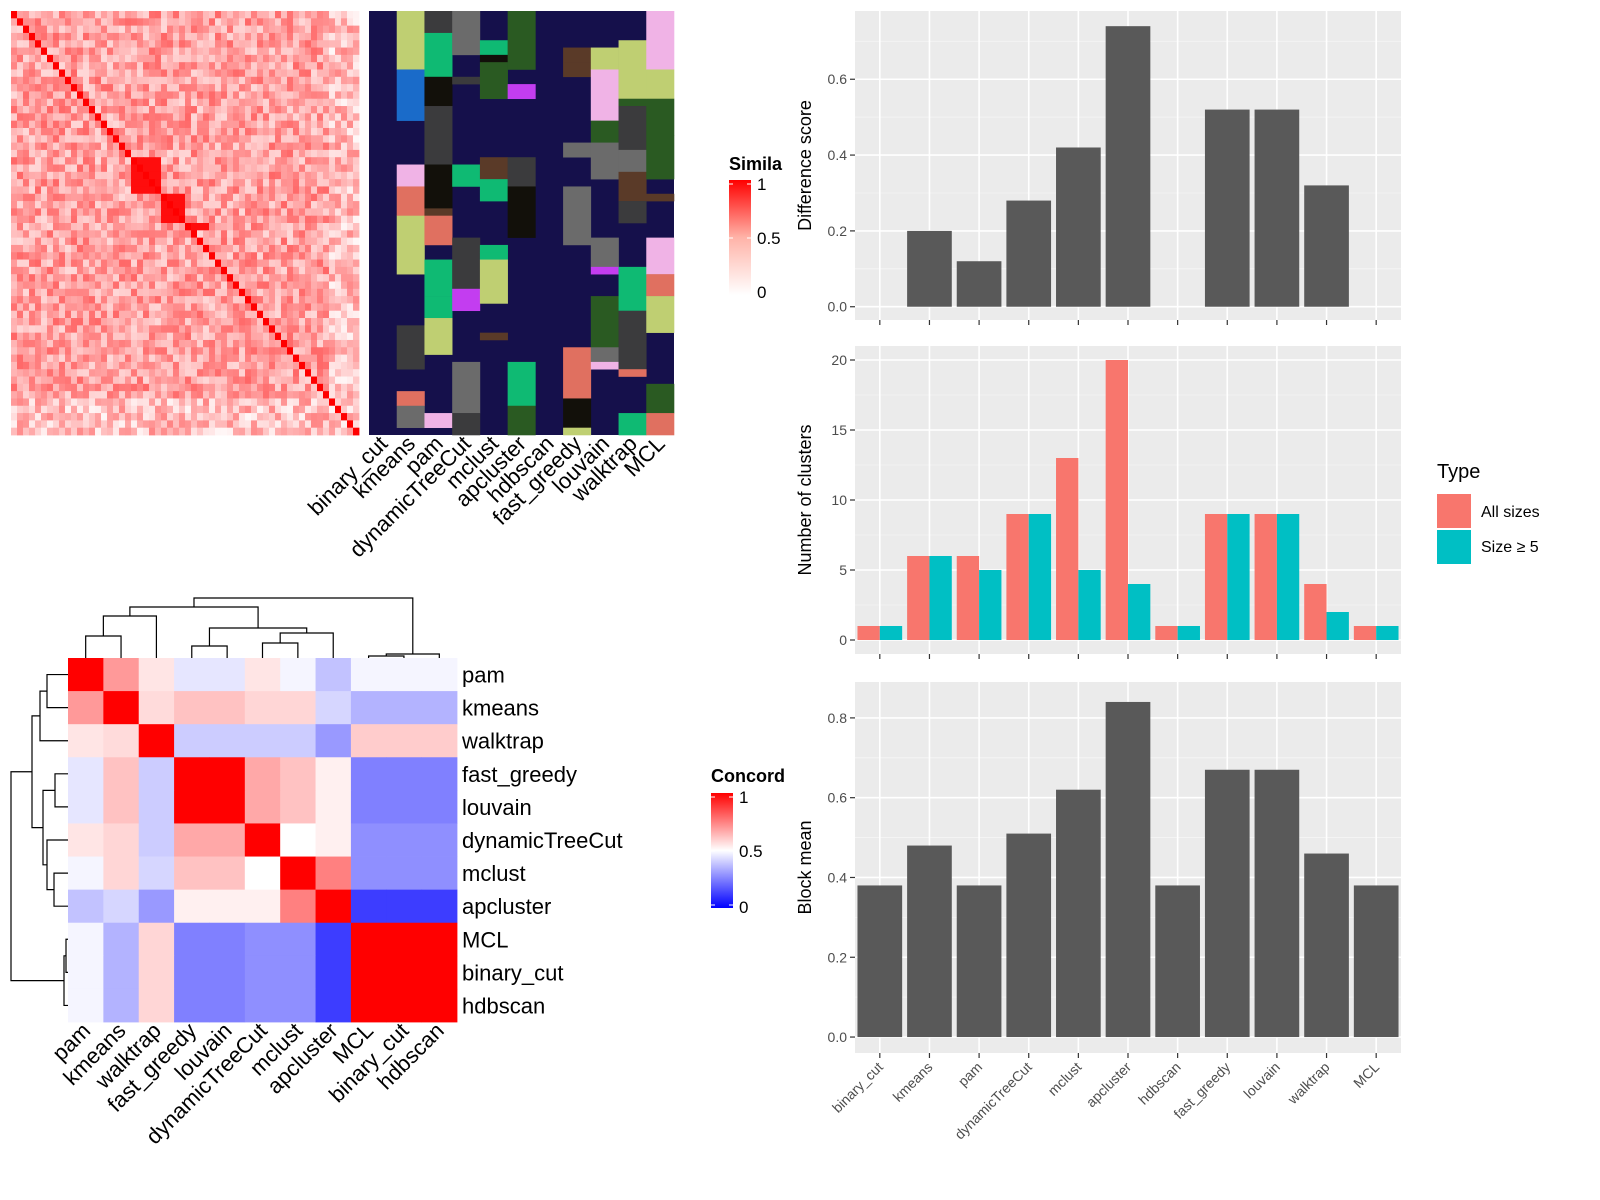 This screenshot has height=1200, width=1600. Describe the element at coordinates (660, 285) in the screenshot. I see `cluster-block` at that location.